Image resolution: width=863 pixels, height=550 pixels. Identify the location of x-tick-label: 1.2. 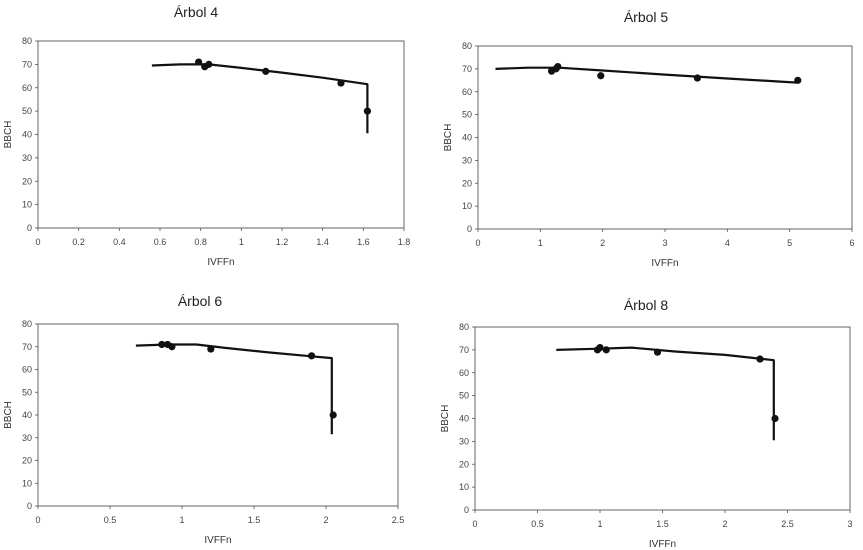
(282, 242).